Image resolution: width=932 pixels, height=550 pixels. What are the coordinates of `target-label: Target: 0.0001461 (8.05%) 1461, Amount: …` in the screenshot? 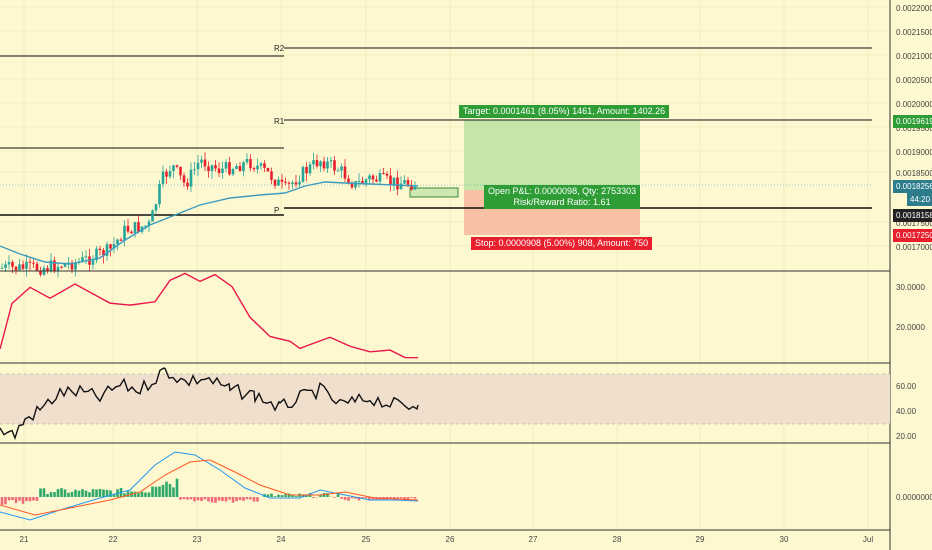 It's located at (564, 111).